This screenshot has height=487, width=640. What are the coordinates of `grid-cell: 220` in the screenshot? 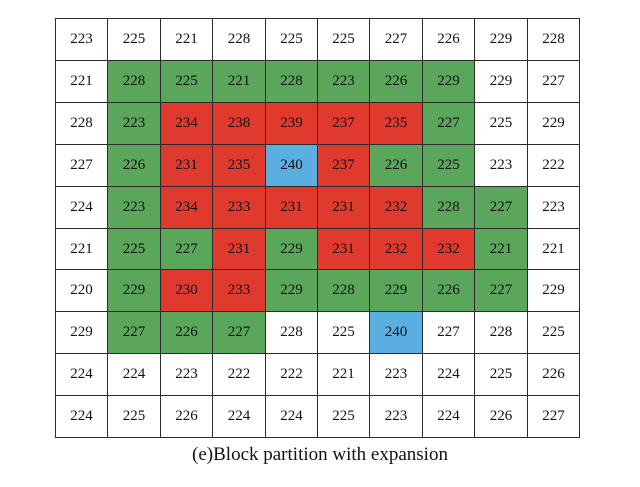 It's located at (81, 290).